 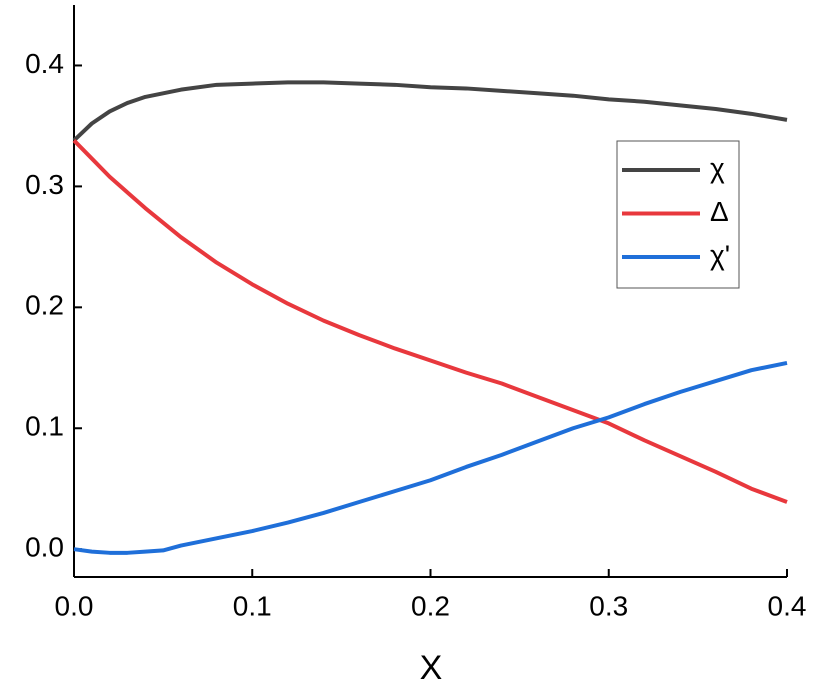 I want to click on y-tick-label: 0.1, so click(x=44, y=426).